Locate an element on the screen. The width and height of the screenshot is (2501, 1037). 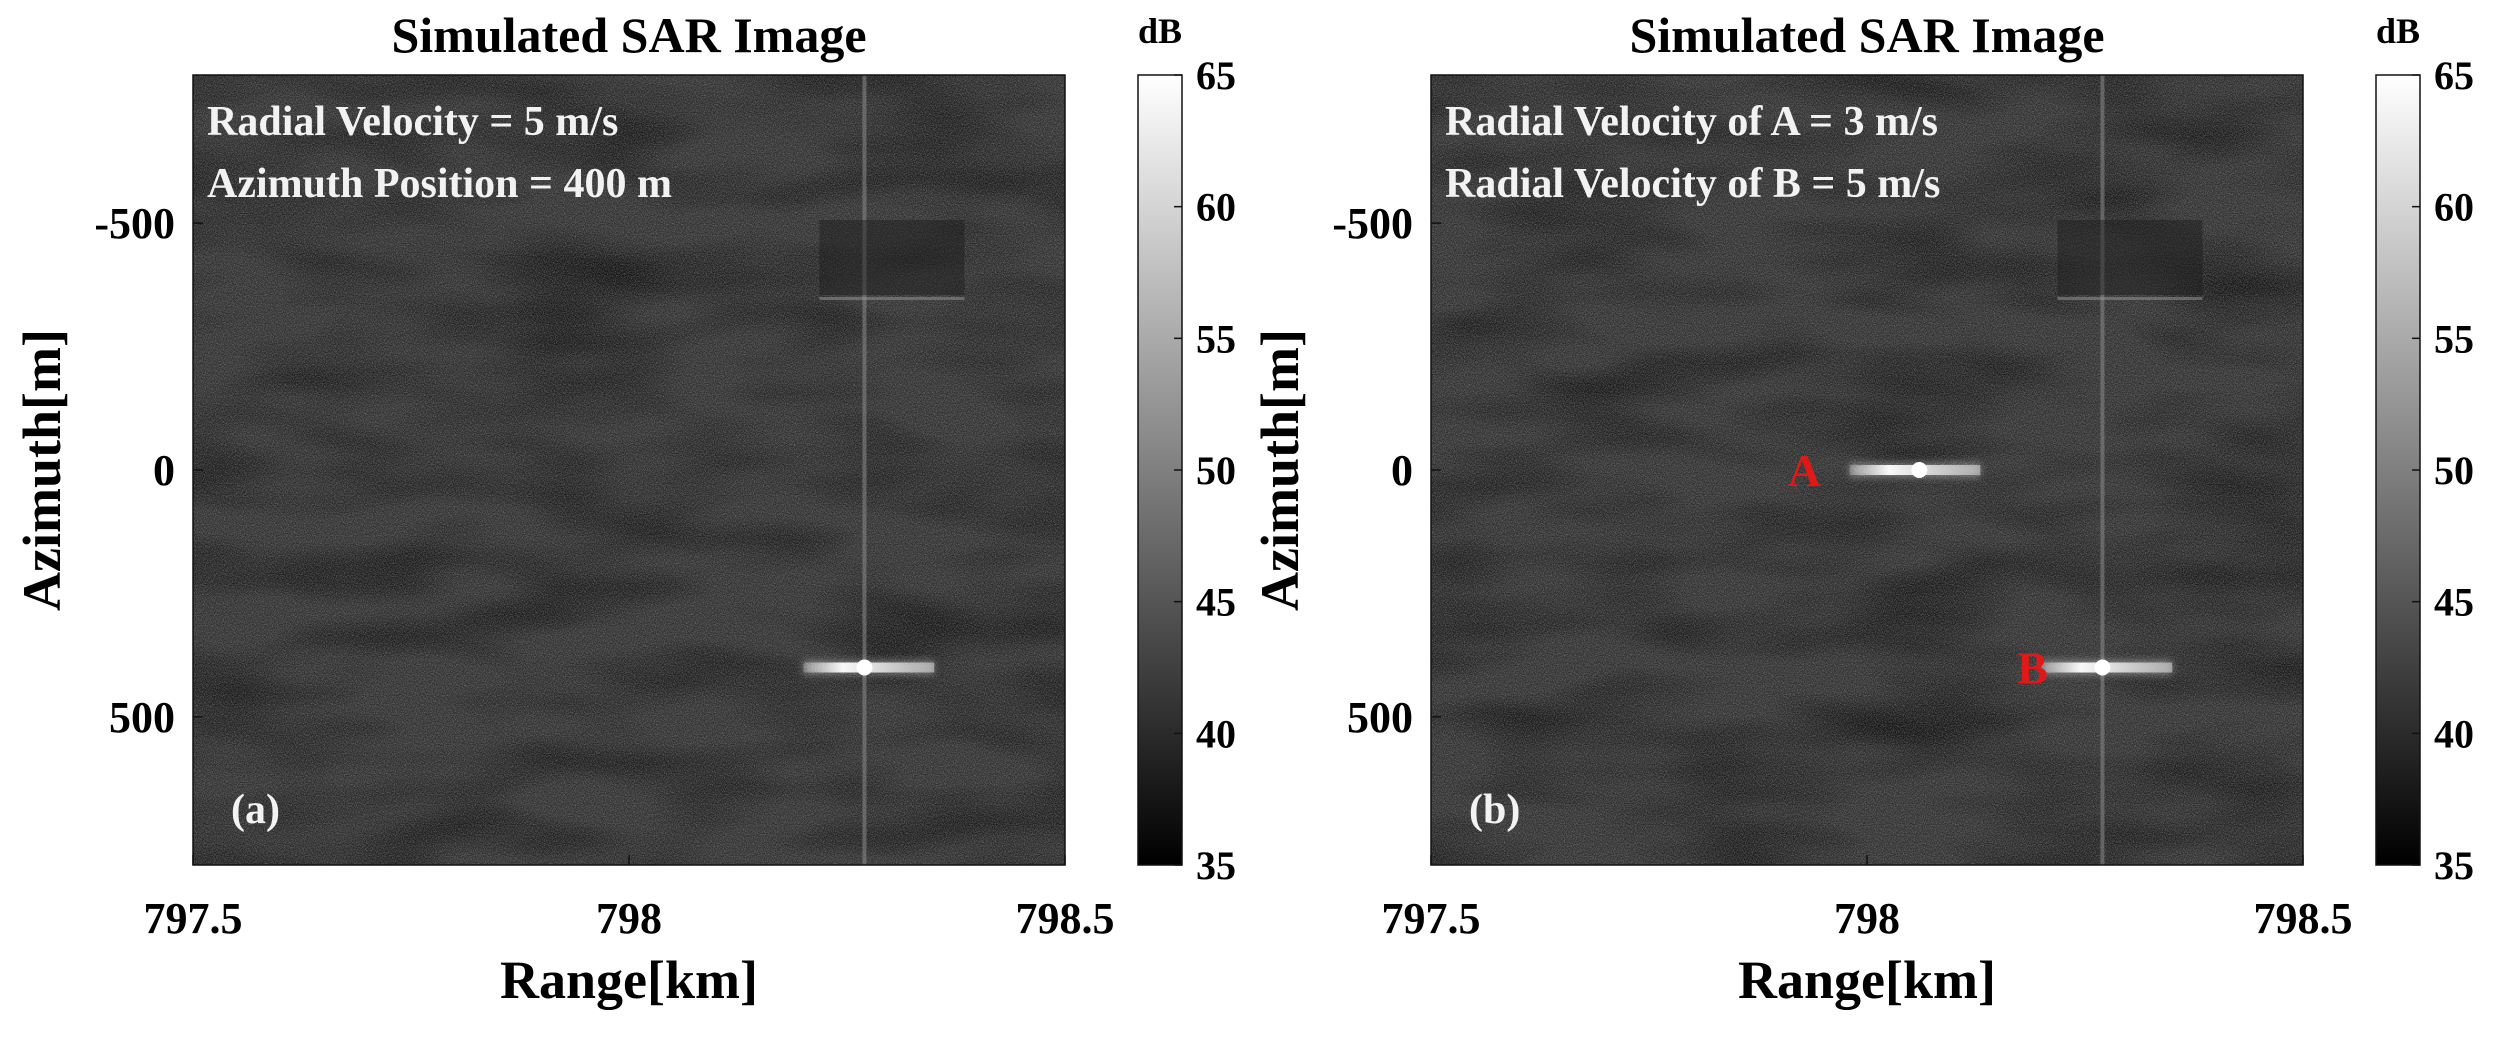
panel-tag: (a) is located at coordinates (255, 810).